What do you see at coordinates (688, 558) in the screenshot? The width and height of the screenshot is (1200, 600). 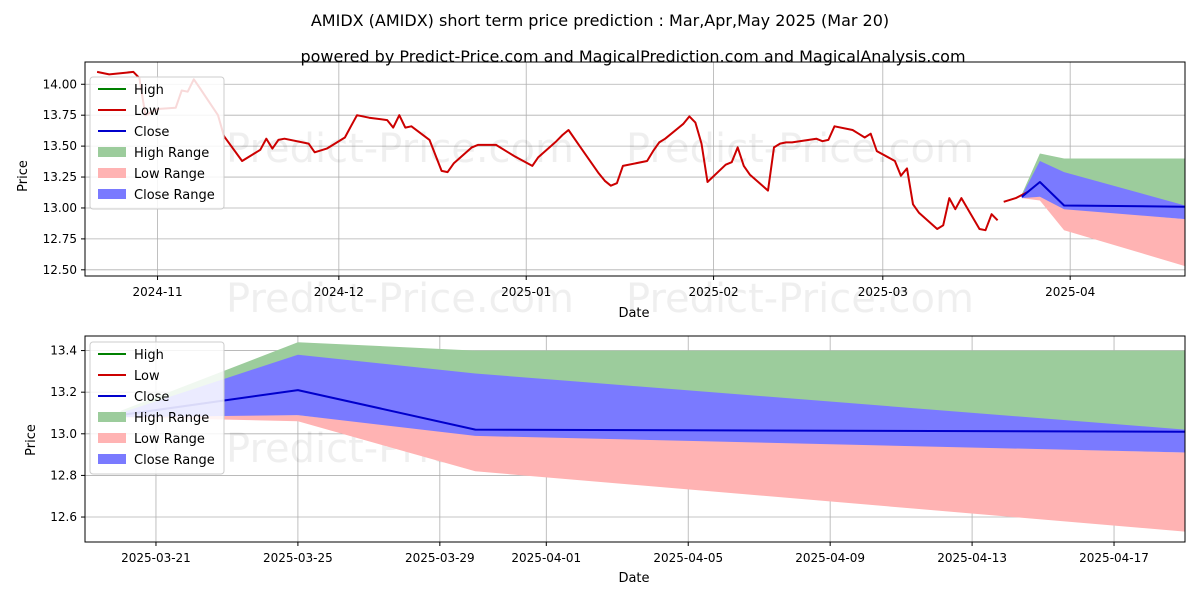 I see `x-tick-label: 2025-04-05` at bounding box center [688, 558].